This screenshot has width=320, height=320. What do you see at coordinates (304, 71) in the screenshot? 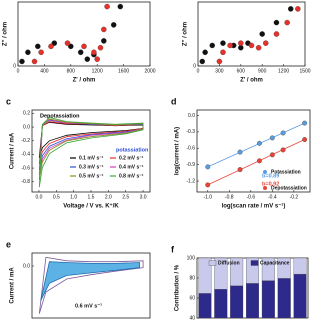
I see `x-tick-label: 1500` at bounding box center [304, 71].